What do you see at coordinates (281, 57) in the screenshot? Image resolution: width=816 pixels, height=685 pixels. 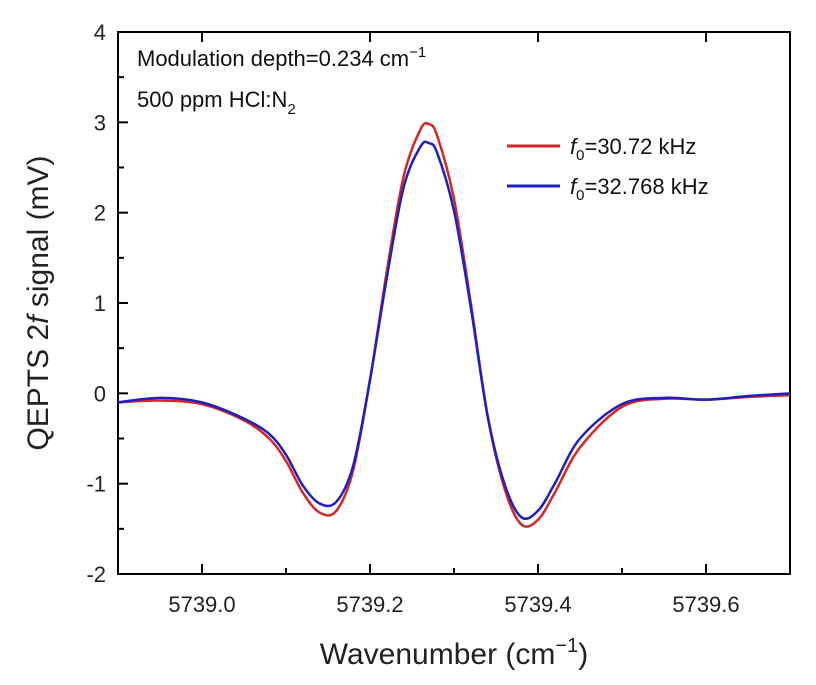 I see `annotation-modulation-depth: Modulation depth=0.234 cm−1` at bounding box center [281, 57].